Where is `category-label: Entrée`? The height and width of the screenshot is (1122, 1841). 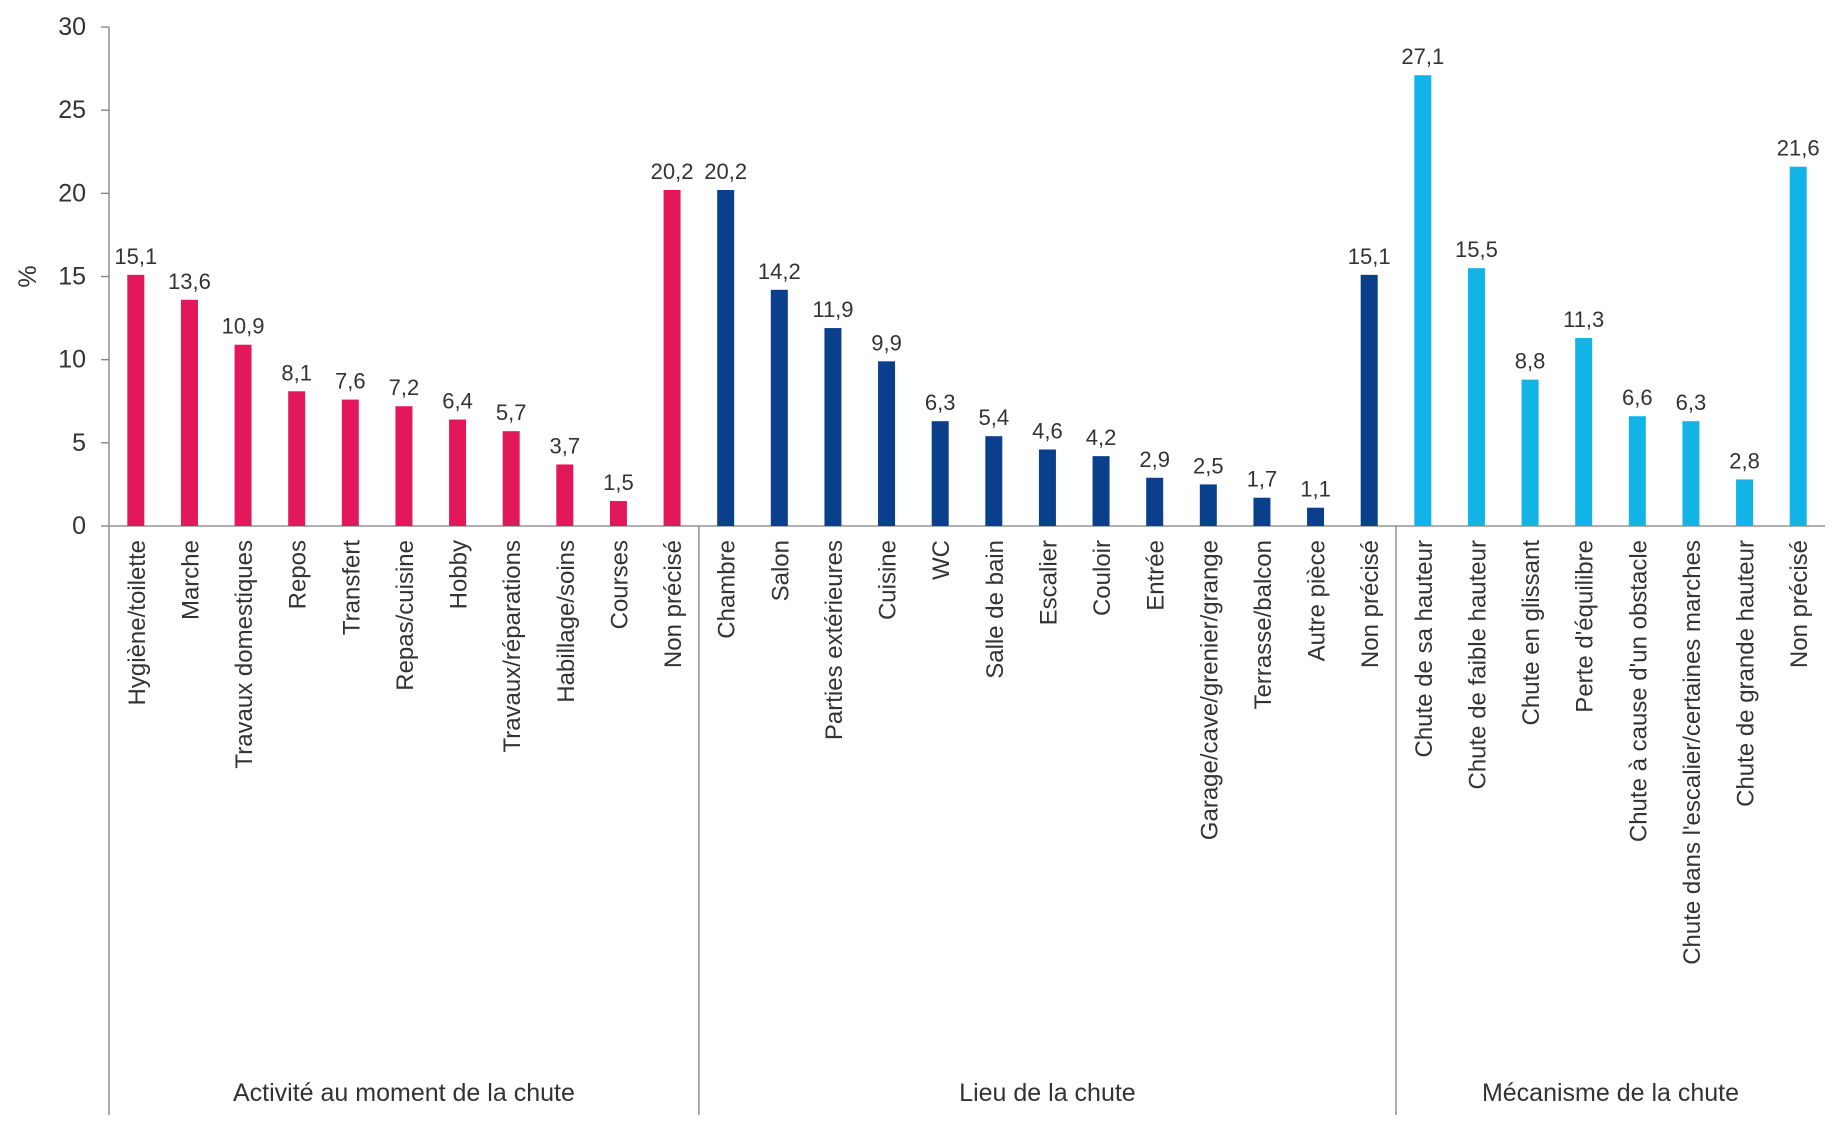 category-label: Entrée is located at coordinates (1156, 575).